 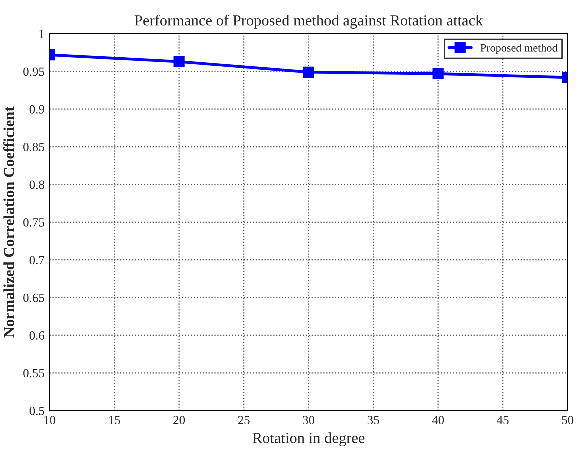 I want to click on x-tick-label: 10, so click(x=50, y=420).